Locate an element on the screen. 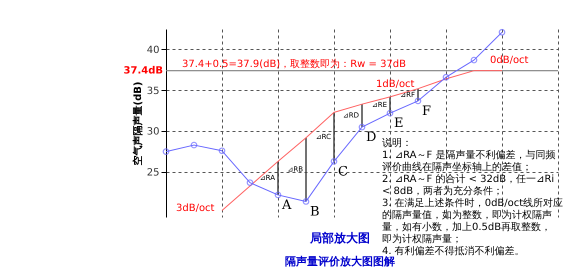 The height and width of the screenshot is (271, 580). annotation: 1dB/oct is located at coordinates (395, 84).